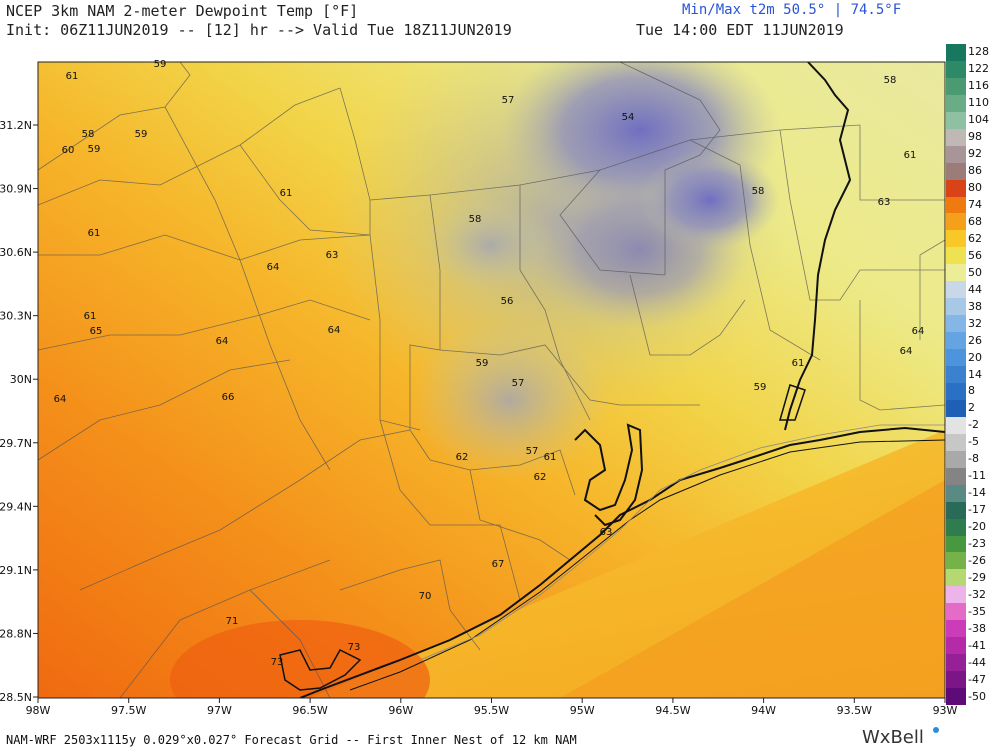 Image resolution: width=1000 pixels, height=750 pixels. I want to click on lat-label: 29.7N, so click(16, 443).